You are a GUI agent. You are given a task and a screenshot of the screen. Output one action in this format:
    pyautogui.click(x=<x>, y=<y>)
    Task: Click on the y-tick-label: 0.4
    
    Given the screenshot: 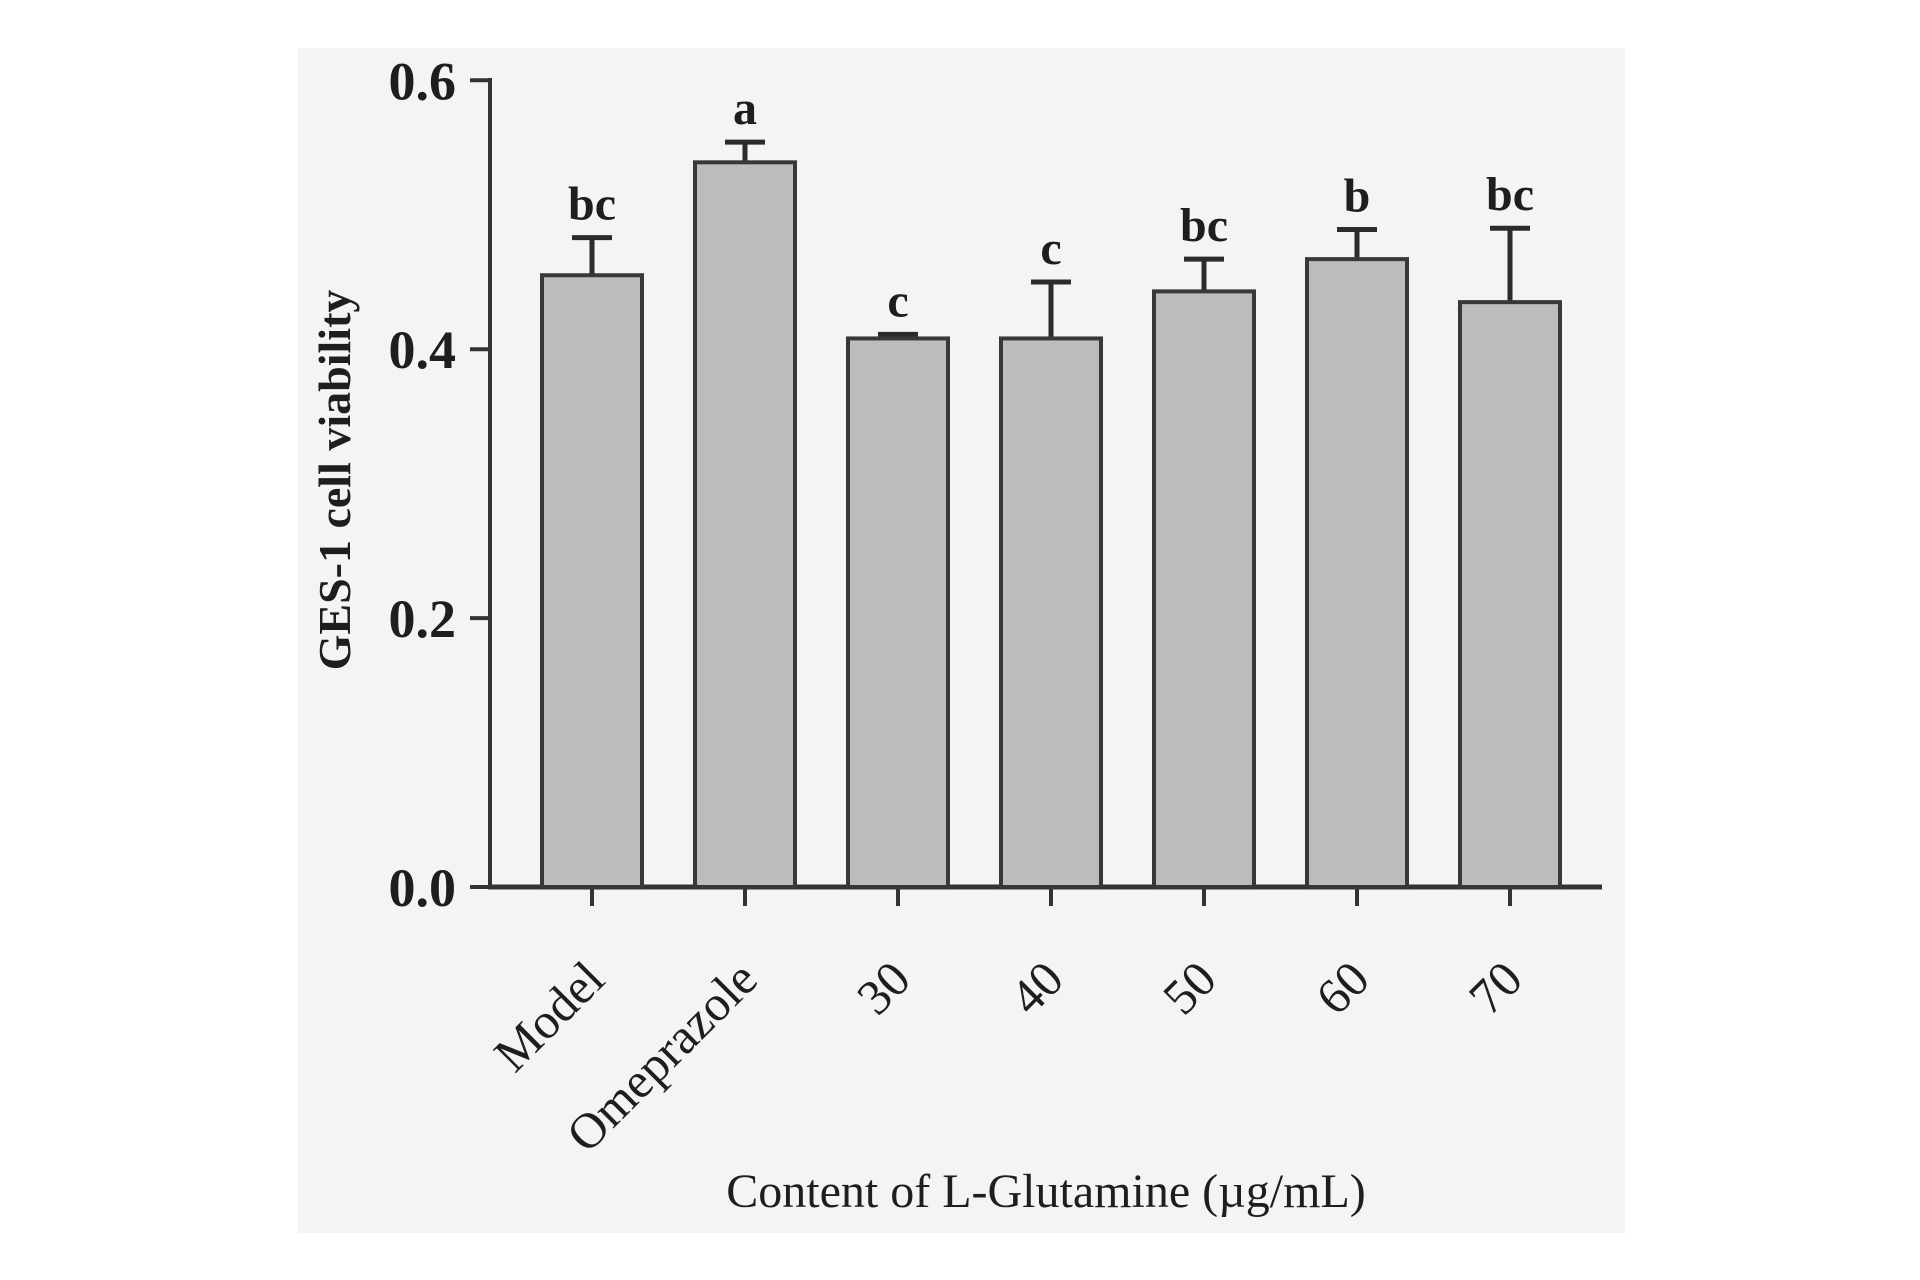 What is the action you would take?
    pyautogui.click(x=423, y=350)
    